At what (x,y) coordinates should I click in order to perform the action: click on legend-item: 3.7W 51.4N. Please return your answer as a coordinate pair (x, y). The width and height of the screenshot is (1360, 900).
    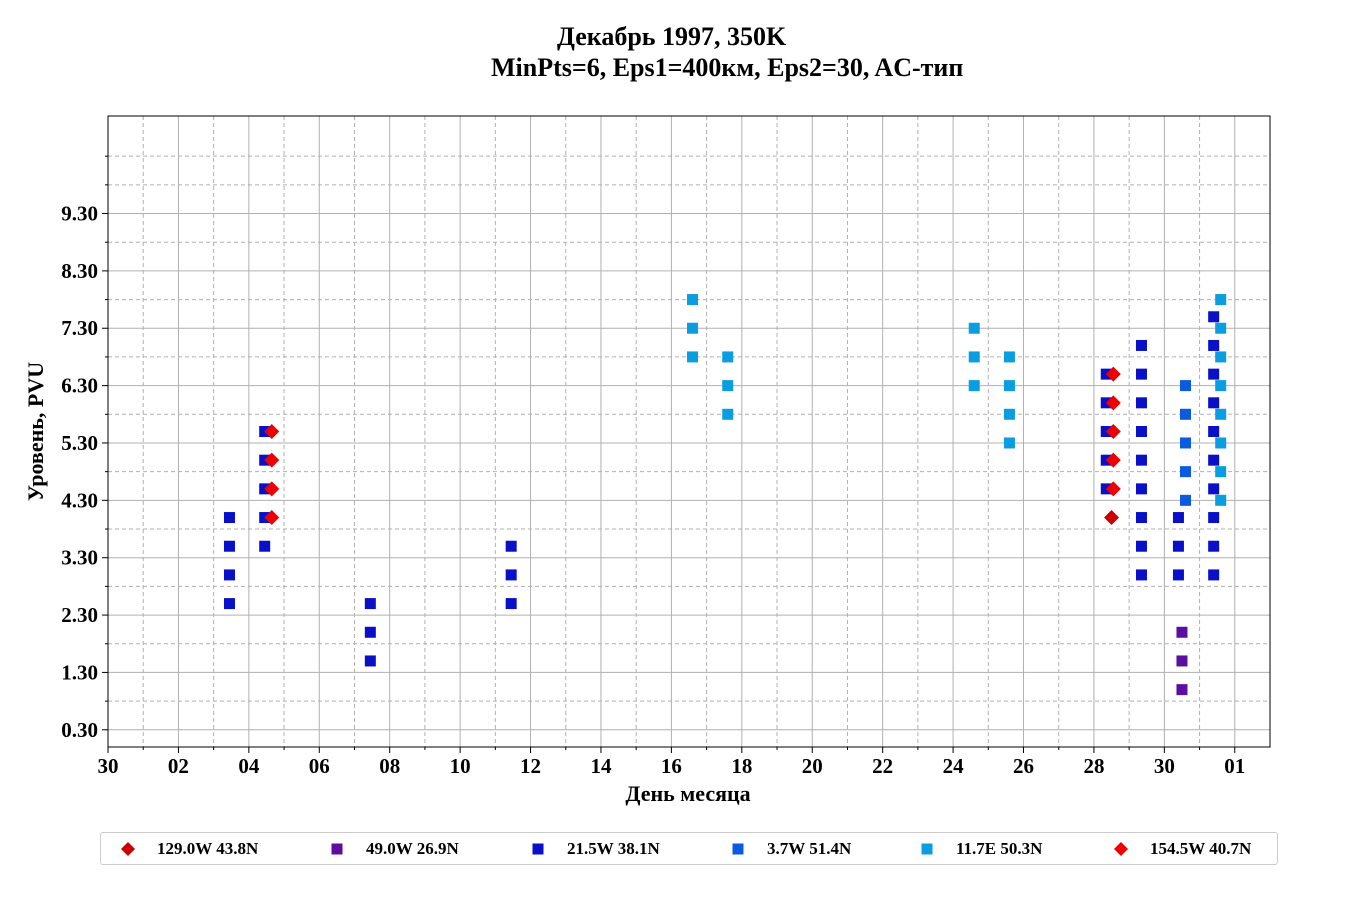
    Looking at the image, I should click on (791, 848).